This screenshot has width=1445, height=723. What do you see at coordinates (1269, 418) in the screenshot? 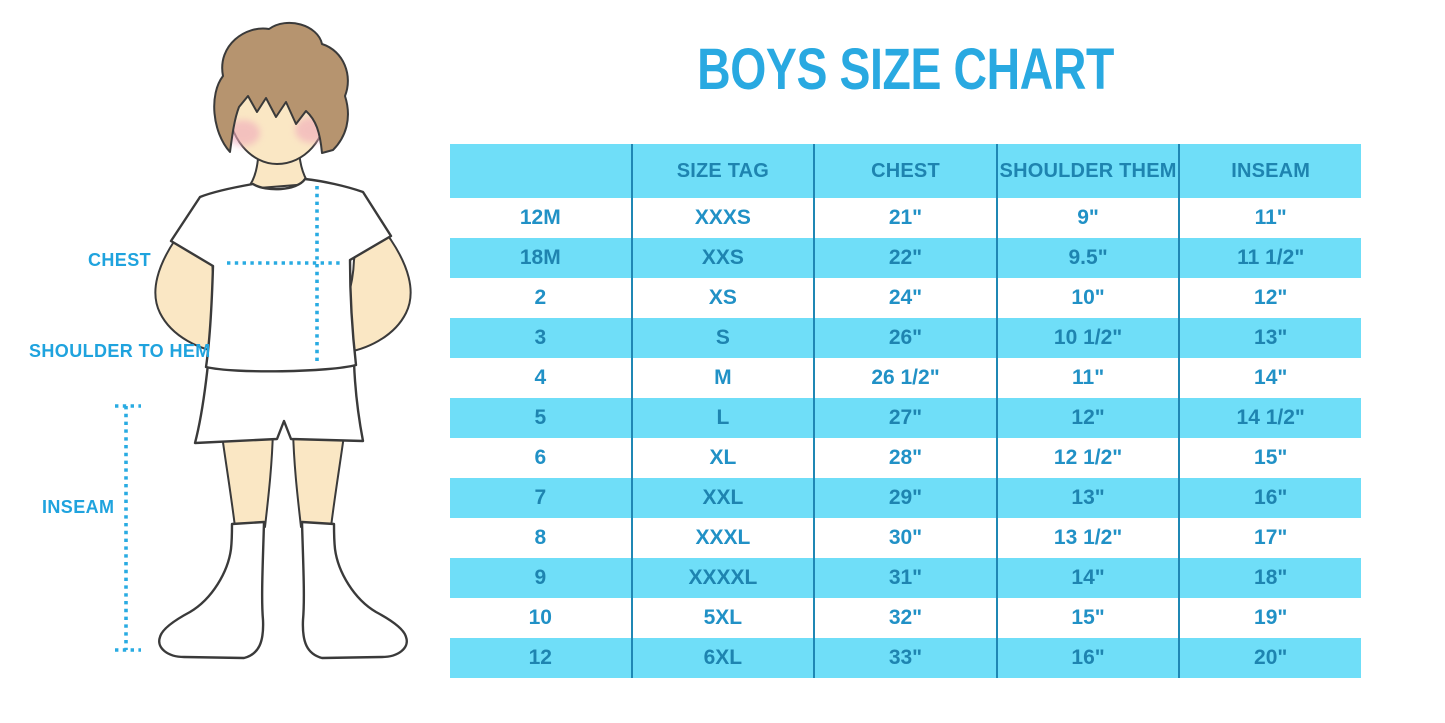
I see `size-table-cell: 14 1/2"` at bounding box center [1269, 418].